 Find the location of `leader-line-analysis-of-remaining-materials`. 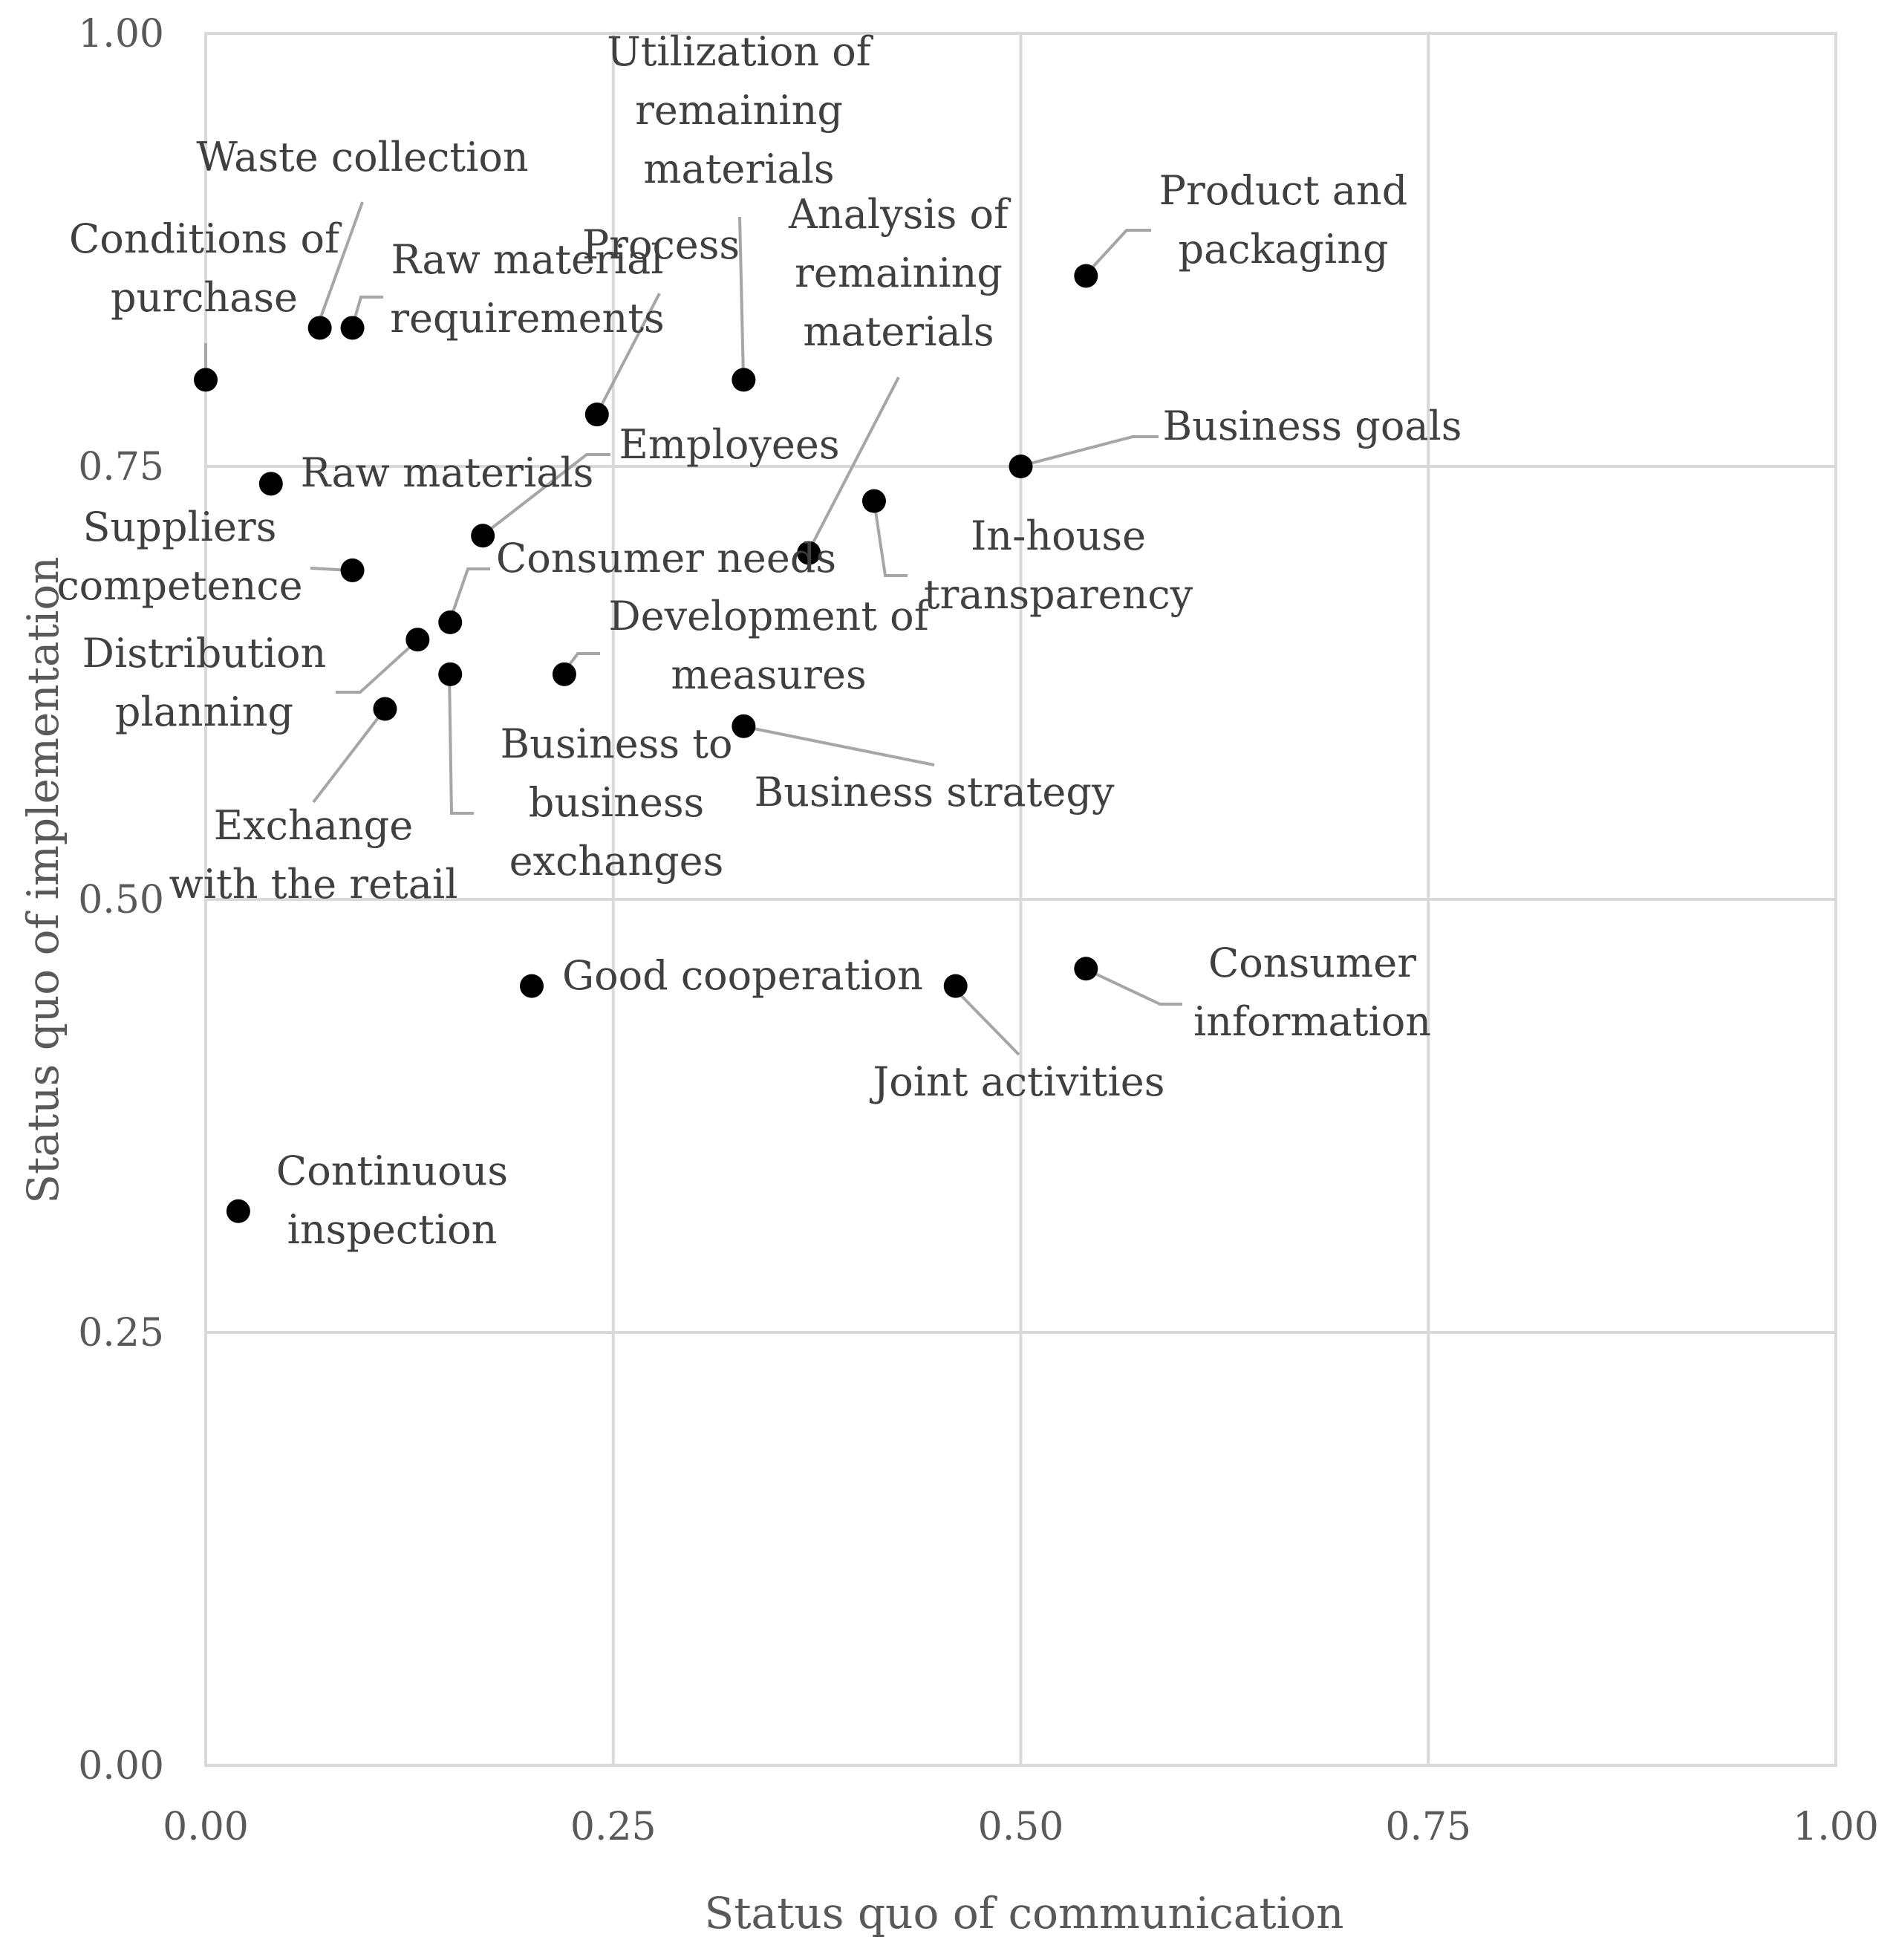

leader-line-analysis-of-remaining-materials is located at coordinates (854, 463).